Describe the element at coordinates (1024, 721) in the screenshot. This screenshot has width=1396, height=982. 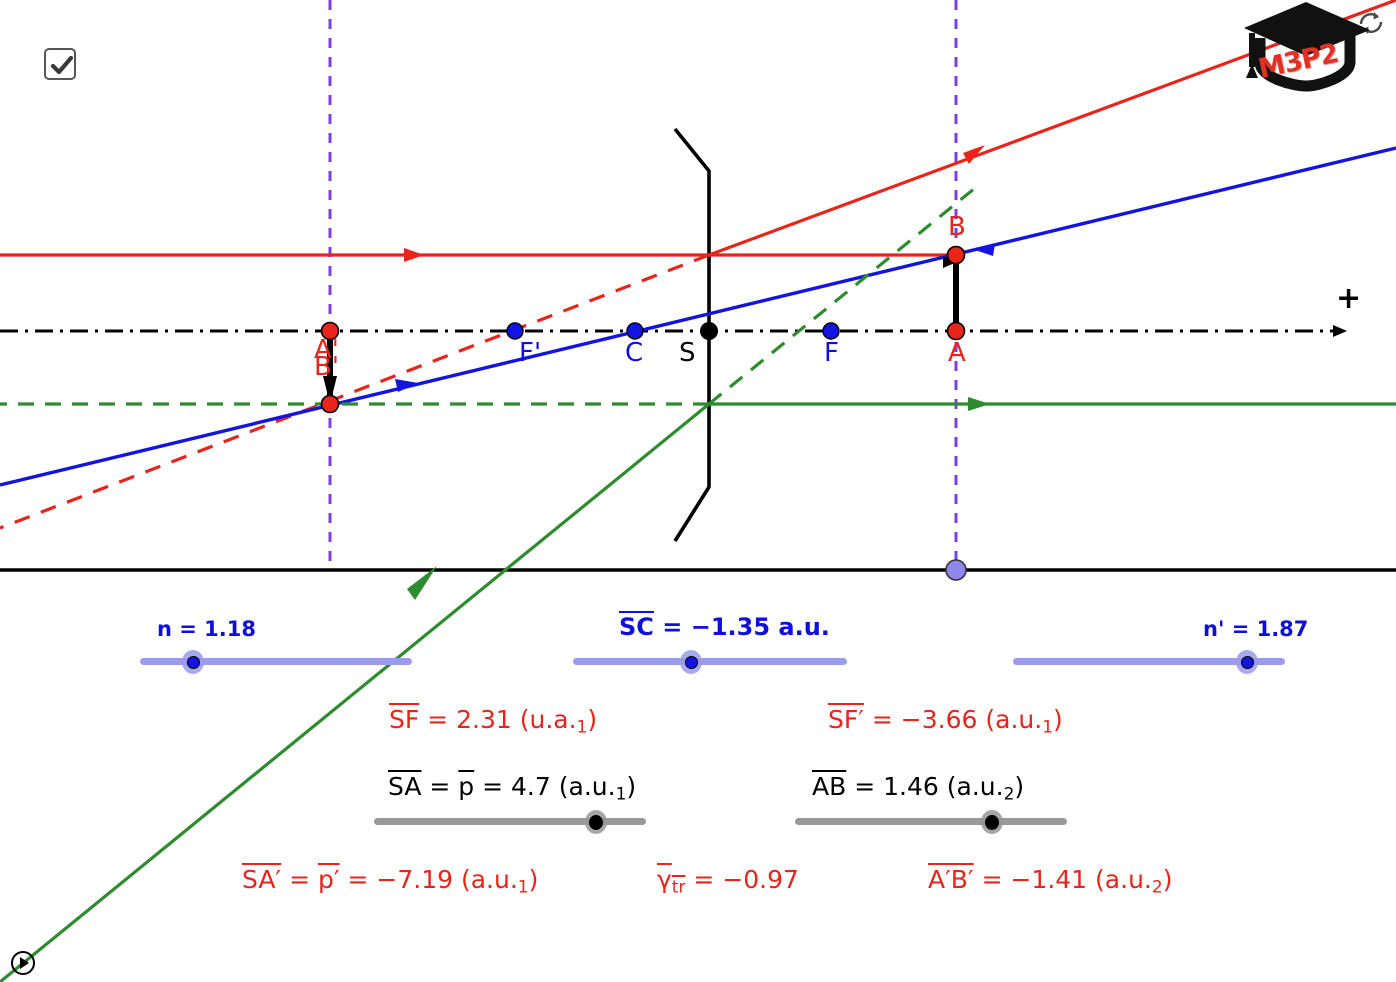
I see `readout-sf-prime-unit: (a.u.1)` at that location.